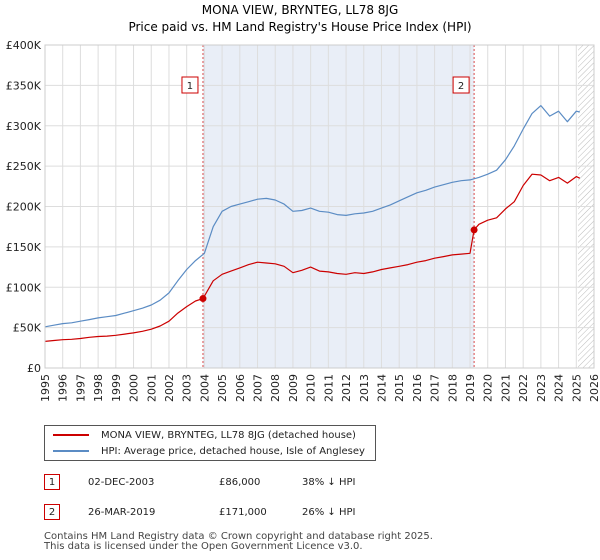 The width and height of the screenshot is (600, 560). I want to click on legend-swatch-hpi, so click(71, 451).